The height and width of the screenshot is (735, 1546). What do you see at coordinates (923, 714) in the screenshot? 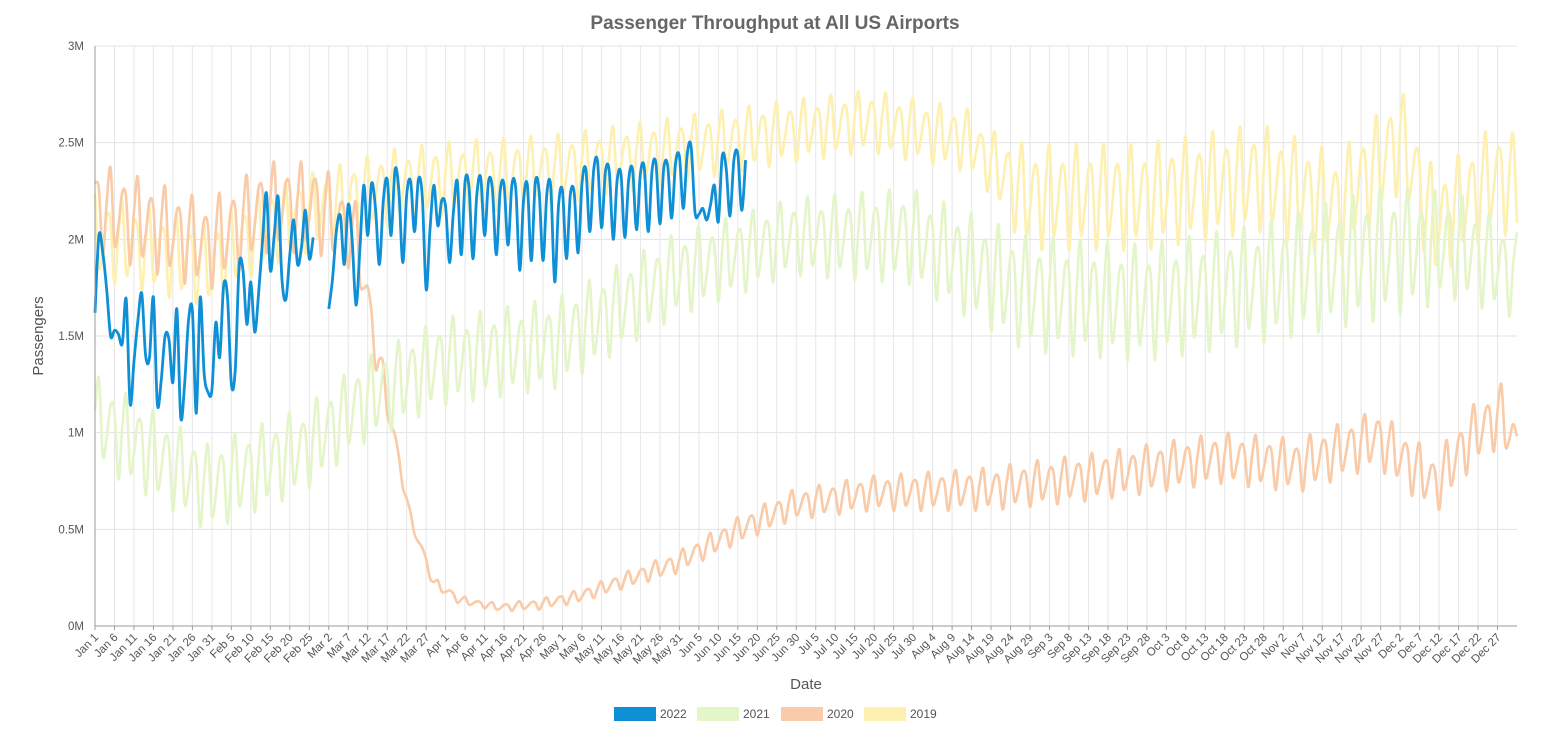
I see `legend-label: 2019` at bounding box center [923, 714].